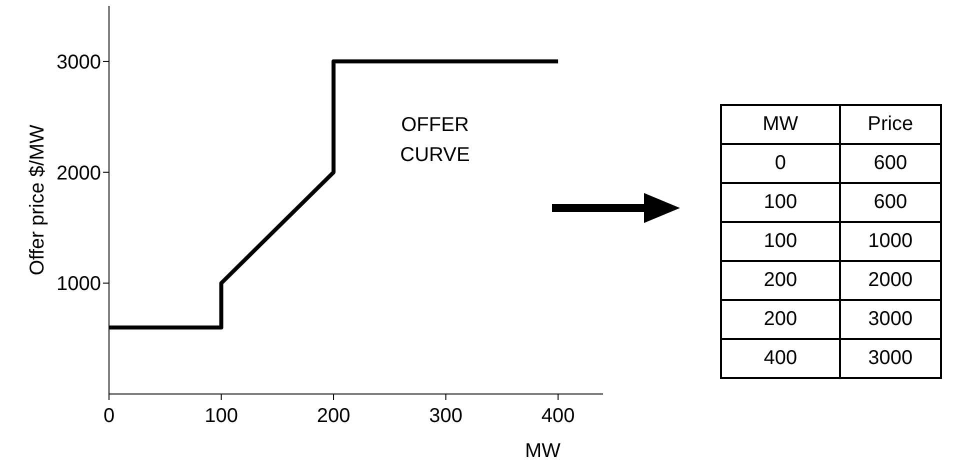 This screenshot has height=476, width=967. Describe the element at coordinates (333, 416) in the screenshot. I see `x-tick-label: 200` at that location.